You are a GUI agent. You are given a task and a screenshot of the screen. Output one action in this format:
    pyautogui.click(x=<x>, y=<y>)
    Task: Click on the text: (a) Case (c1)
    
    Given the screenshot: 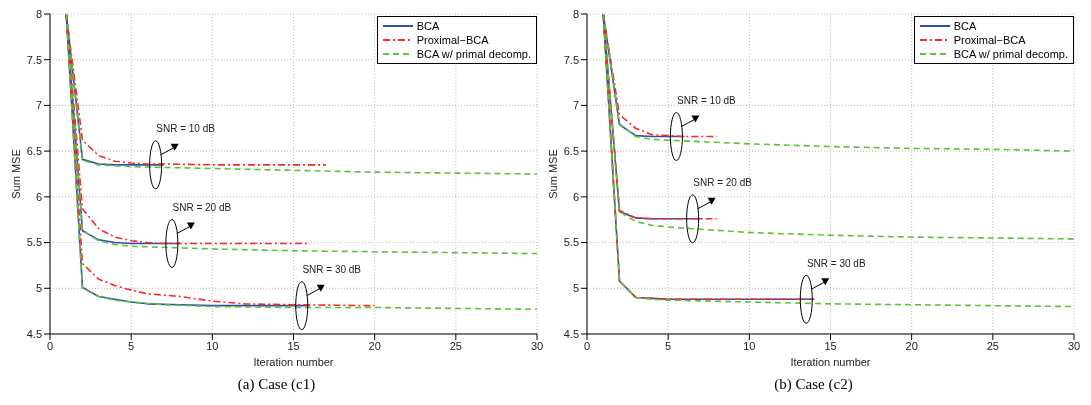 What is the action you would take?
    pyautogui.click(x=276, y=384)
    